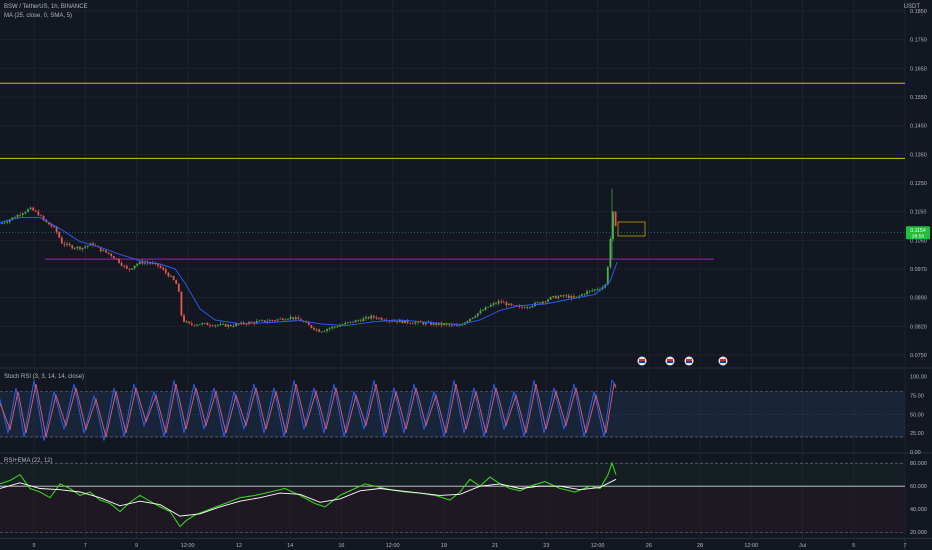  Describe the element at coordinates (38, 16) in the screenshot. I see `ma-legend: MA (25, close, 0, SMA, 5)` at that location.